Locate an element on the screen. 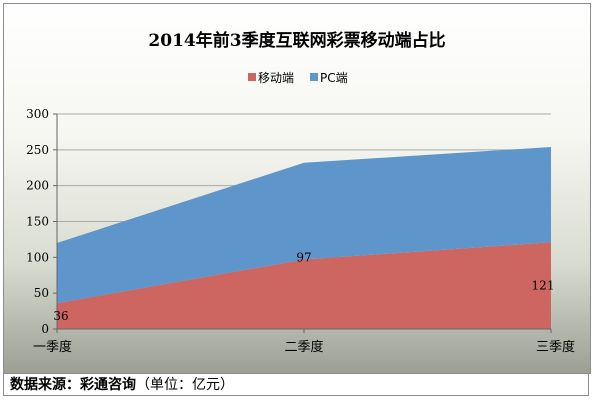 The image size is (594, 408). x-tick-label: 一季度 is located at coordinates (52, 347).